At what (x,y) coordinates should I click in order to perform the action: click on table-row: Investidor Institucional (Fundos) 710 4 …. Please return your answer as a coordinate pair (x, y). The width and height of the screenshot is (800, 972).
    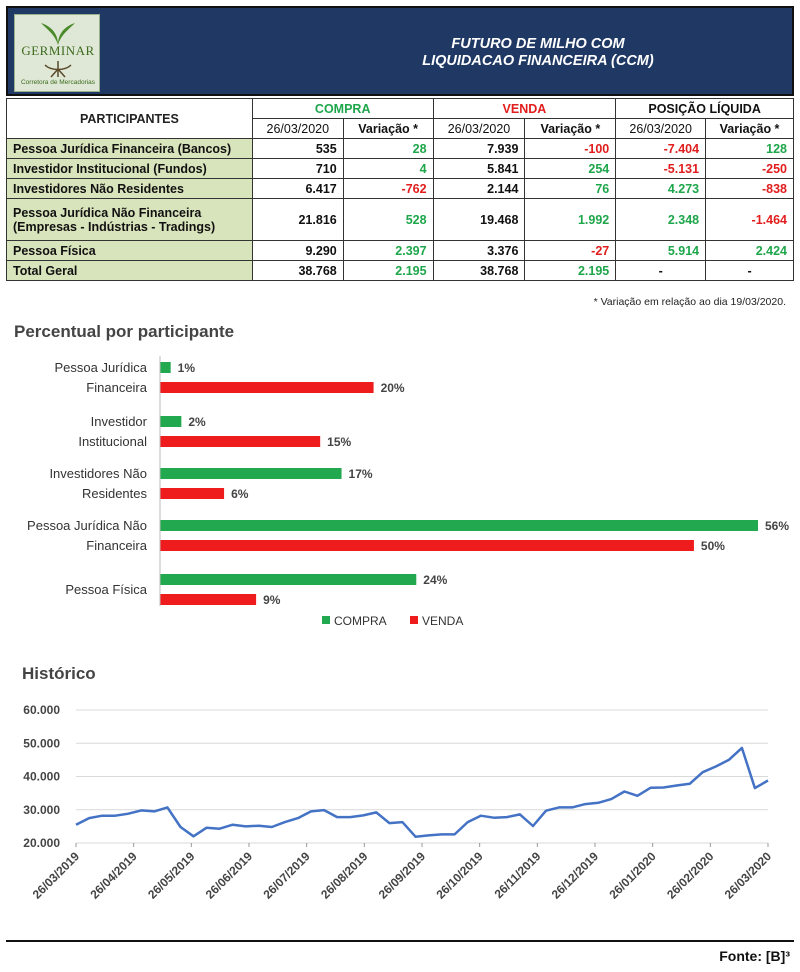
    Looking at the image, I should click on (400, 168).